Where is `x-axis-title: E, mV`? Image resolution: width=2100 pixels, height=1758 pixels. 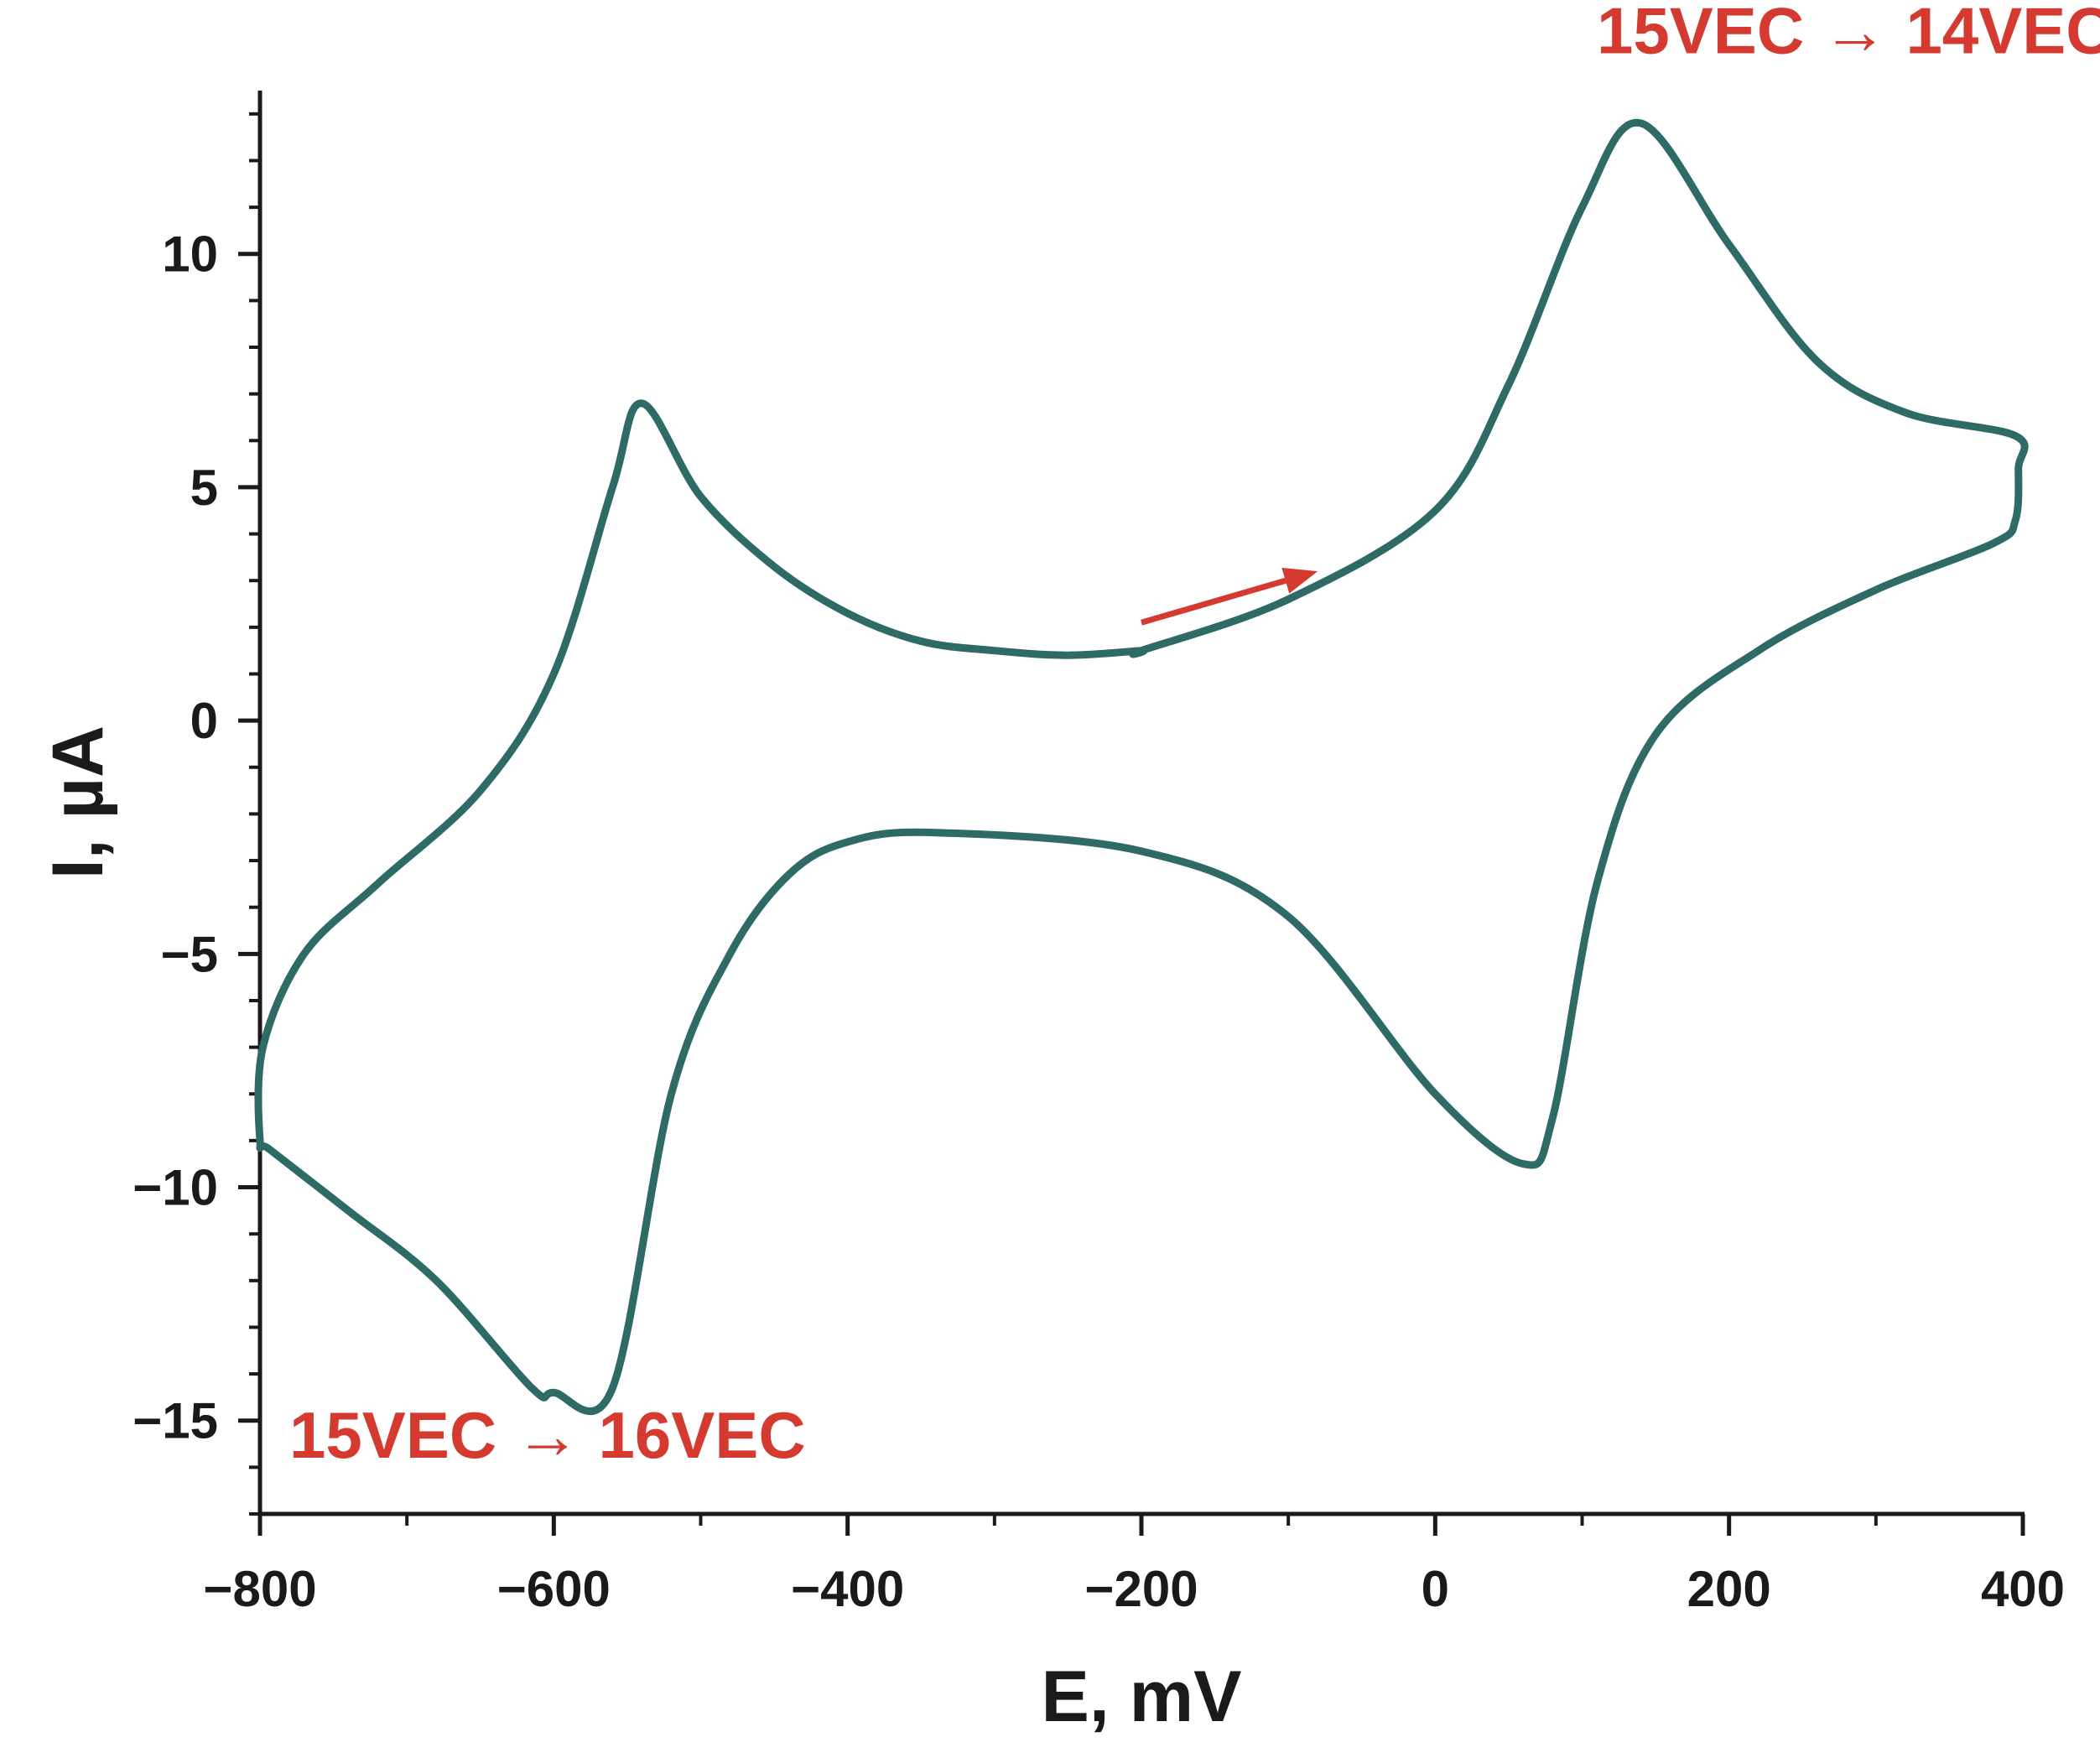 x-axis-title: E, mV is located at coordinates (1142, 1697).